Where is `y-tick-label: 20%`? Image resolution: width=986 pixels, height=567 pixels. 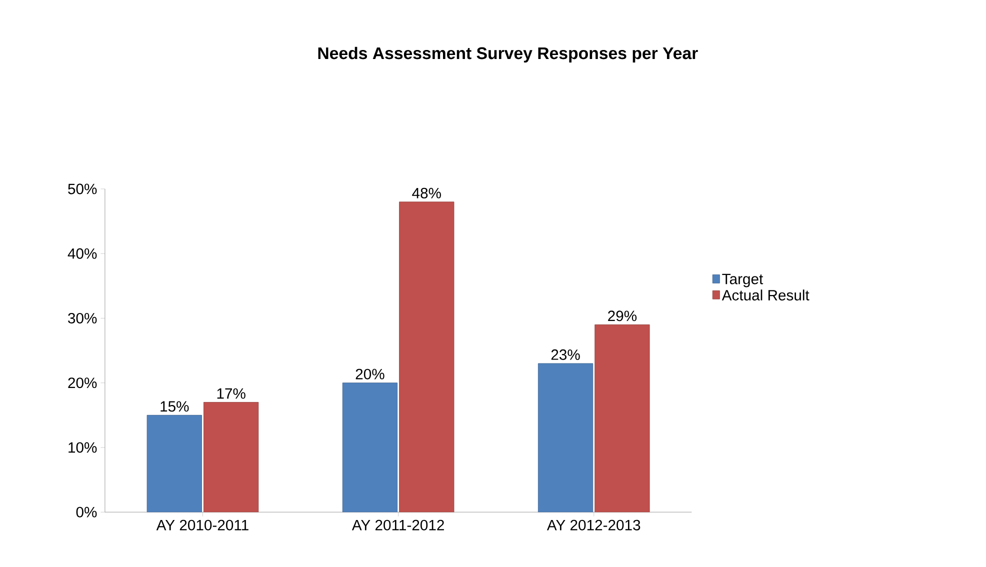
y-tick-label: 20% is located at coordinates (82, 383).